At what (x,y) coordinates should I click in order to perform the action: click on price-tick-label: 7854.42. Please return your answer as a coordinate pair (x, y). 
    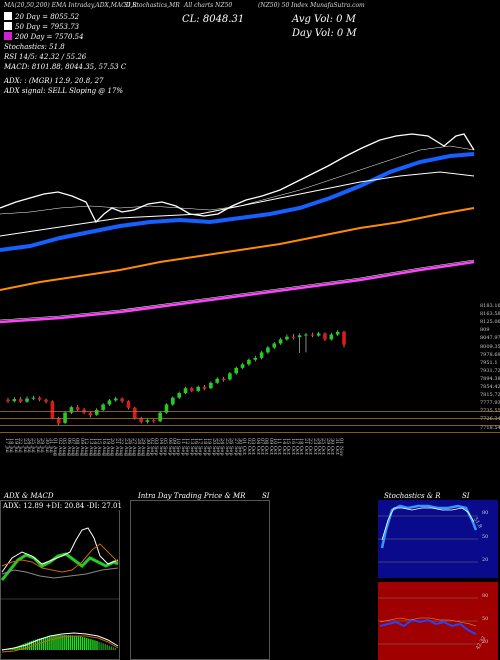
    Looking at the image, I should click on (490, 387).